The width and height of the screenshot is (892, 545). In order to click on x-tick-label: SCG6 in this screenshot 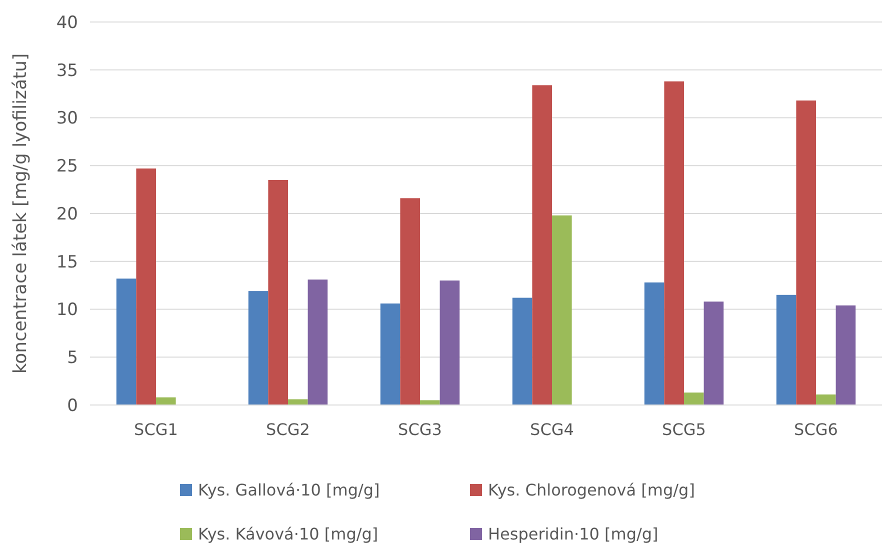, I will do `click(816, 429)`.